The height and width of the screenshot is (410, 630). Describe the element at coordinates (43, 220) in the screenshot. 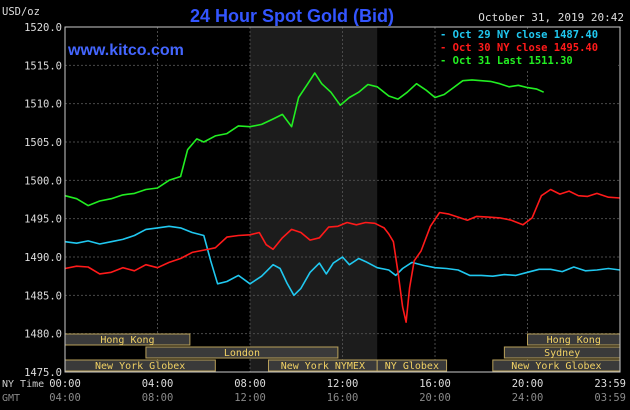

I see `ytick-label: 1495.0` at that location.